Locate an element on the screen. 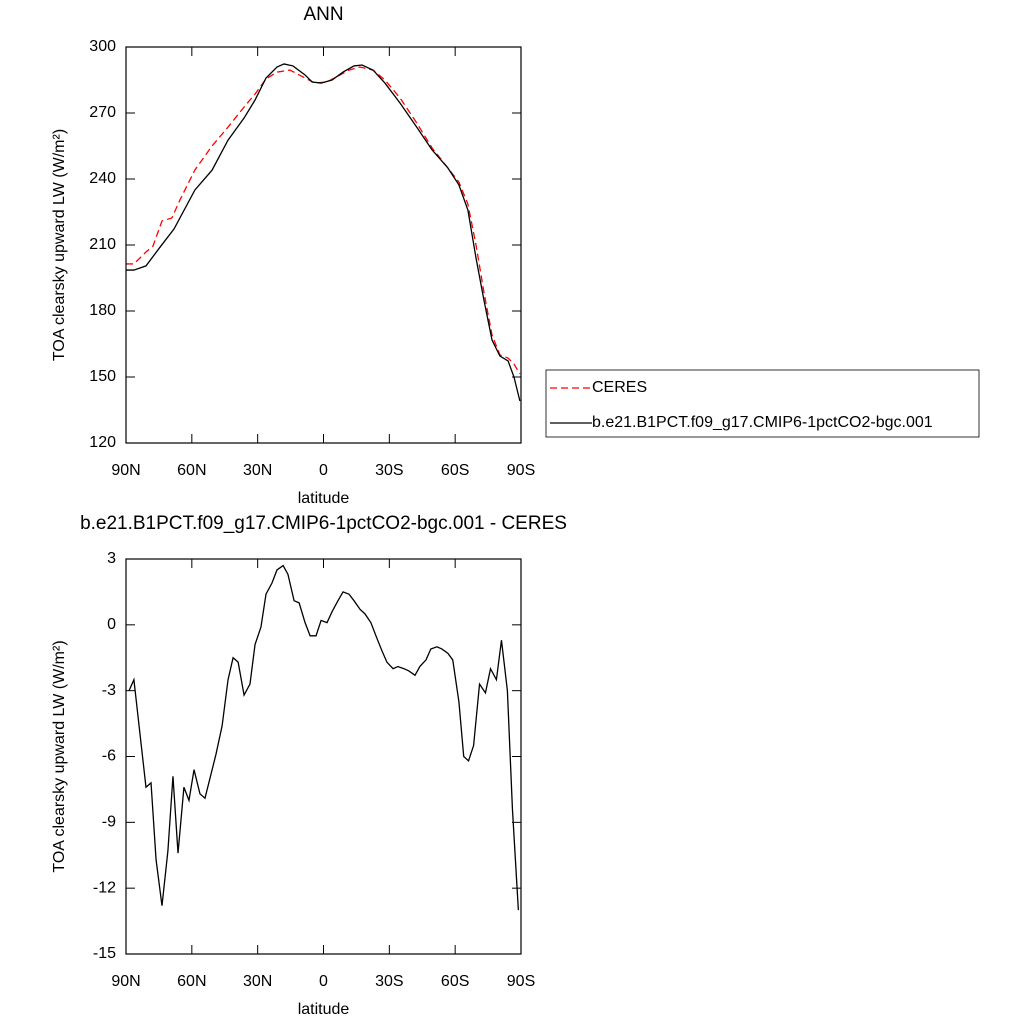 This screenshot has height=1024, width=1024. y-tick-label: 120 is located at coordinates (102, 442).